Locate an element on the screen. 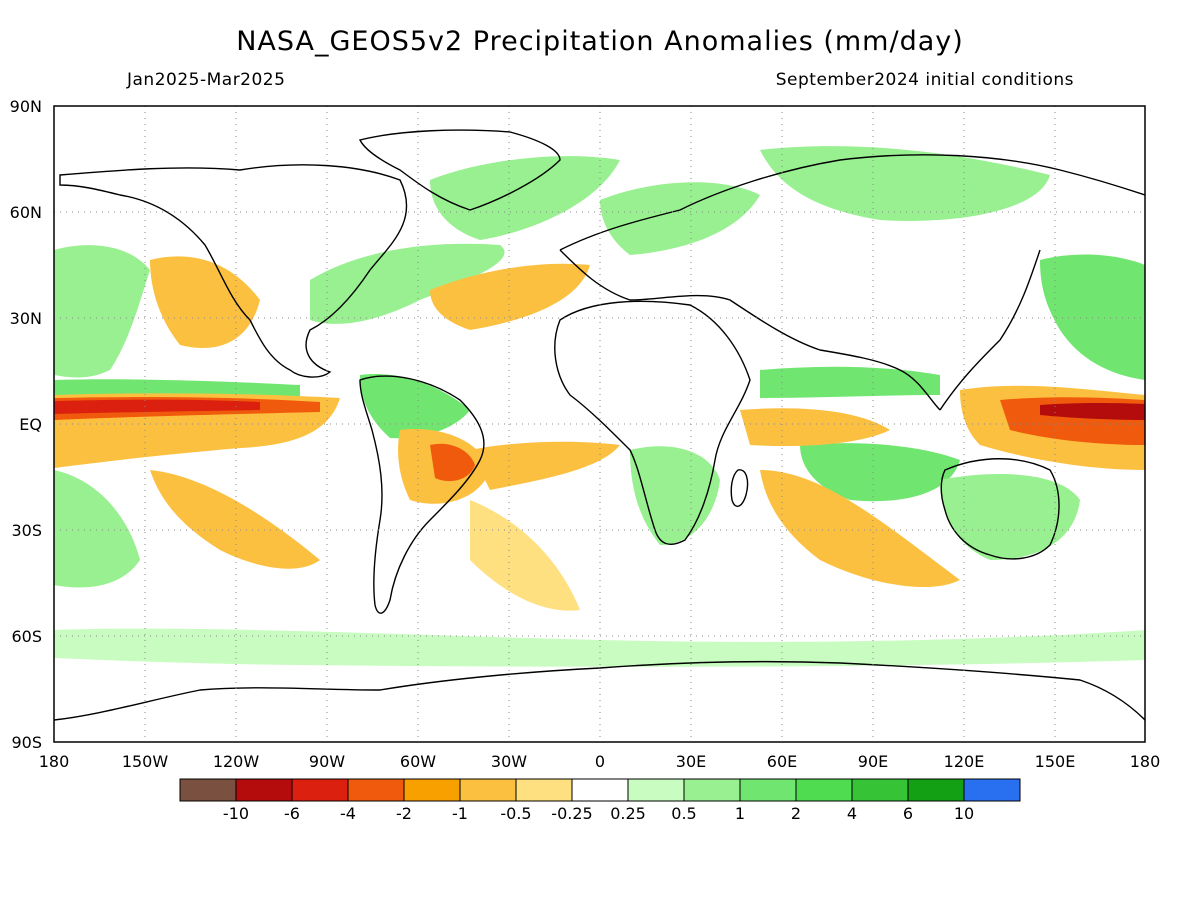  coastline-africa is located at coordinates (652, 423).